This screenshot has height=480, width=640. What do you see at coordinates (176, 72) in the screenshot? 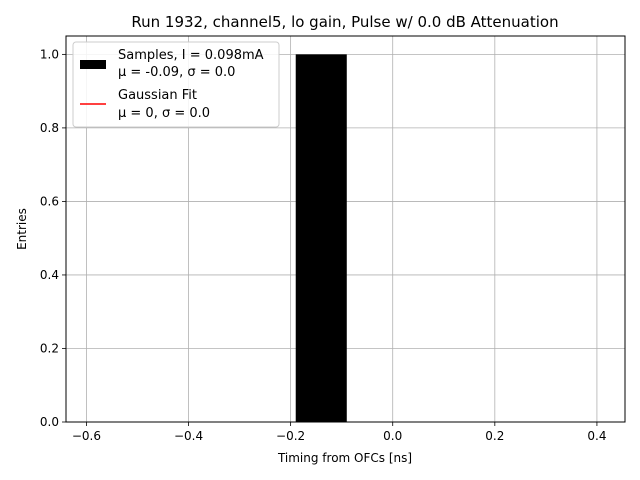
I see `legend-samples-line2: μ = -0.09, σ = 0.0` at bounding box center [176, 72].